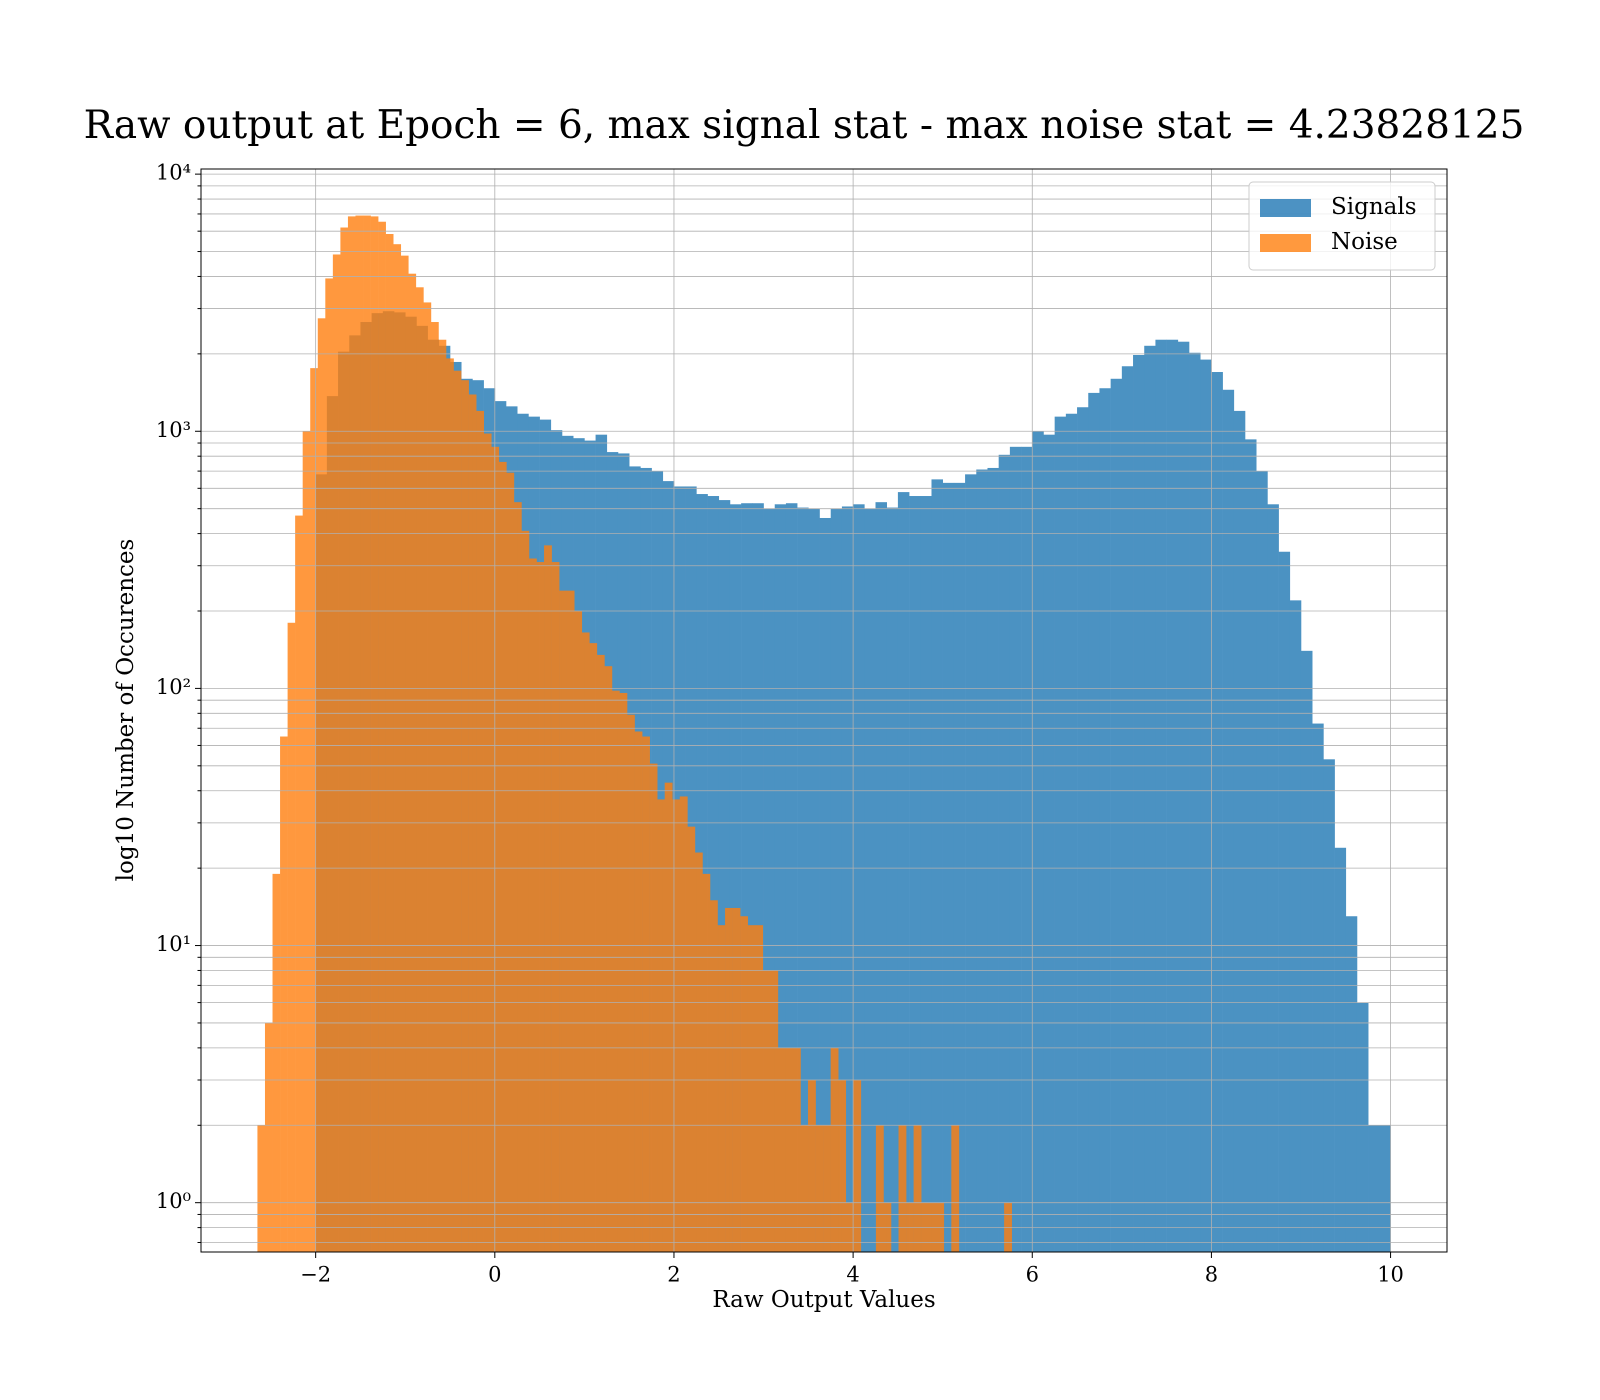  What do you see at coordinates (1374, 207) in the screenshot?
I see `legend-label: Signals` at bounding box center [1374, 207].